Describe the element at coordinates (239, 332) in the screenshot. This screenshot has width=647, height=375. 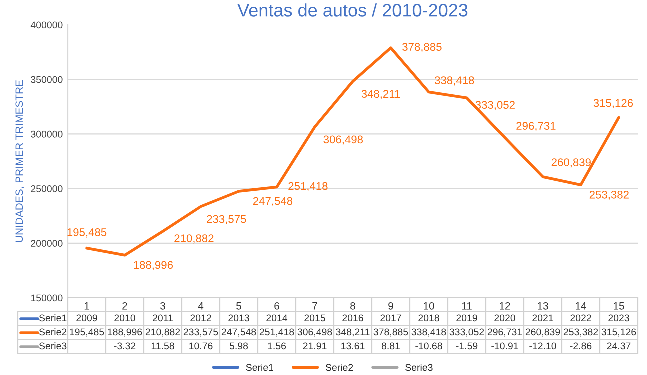
I see `data-label: 247,548` at that location.